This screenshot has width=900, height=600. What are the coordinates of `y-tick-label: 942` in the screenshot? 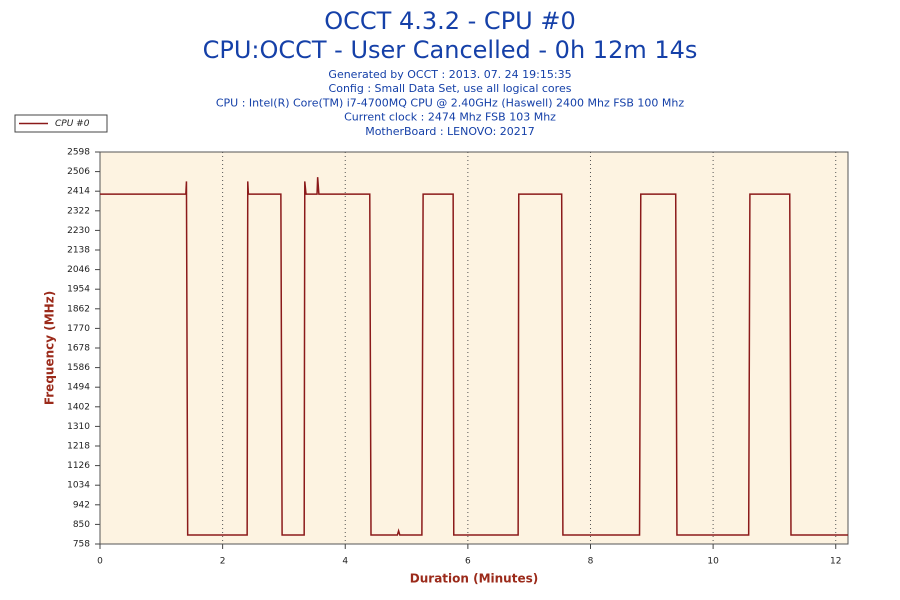 It's located at (81, 505).